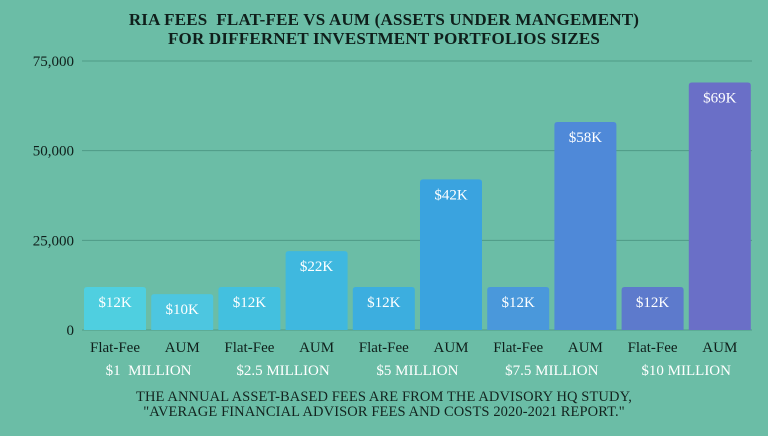 Image resolution: width=768 pixels, height=436 pixels. What do you see at coordinates (53, 241) in the screenshot?
I see `y-tick-label: 25,000` at bounding box center [53, 241].